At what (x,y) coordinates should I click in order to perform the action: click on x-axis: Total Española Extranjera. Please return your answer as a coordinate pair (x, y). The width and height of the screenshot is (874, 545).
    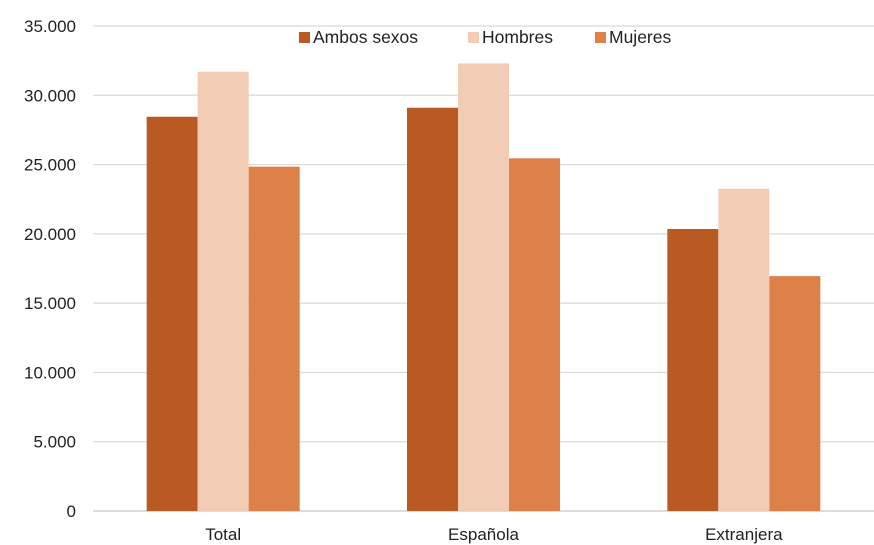
    Looking at the image, I should click on (494, 534).